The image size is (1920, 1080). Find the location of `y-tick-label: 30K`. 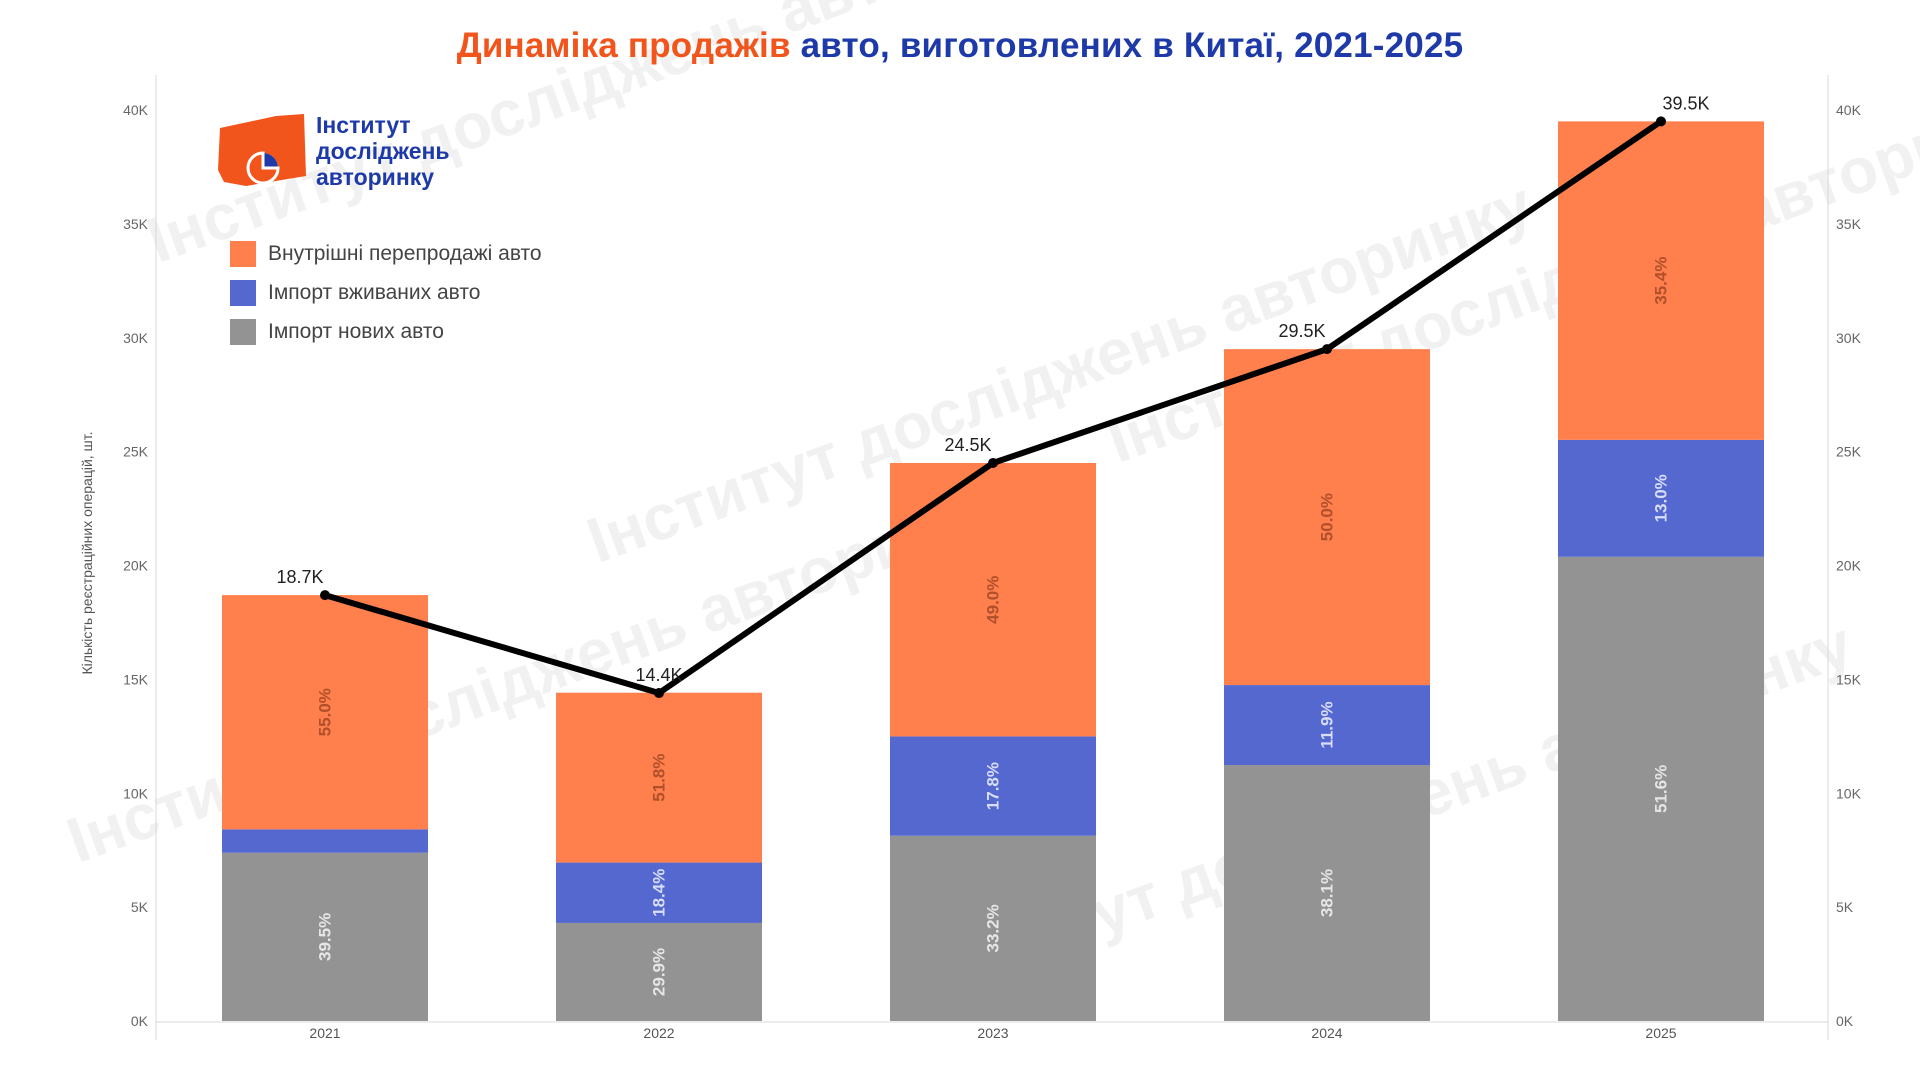

y-tick-label: 30K is located at coordinates (136, 338).